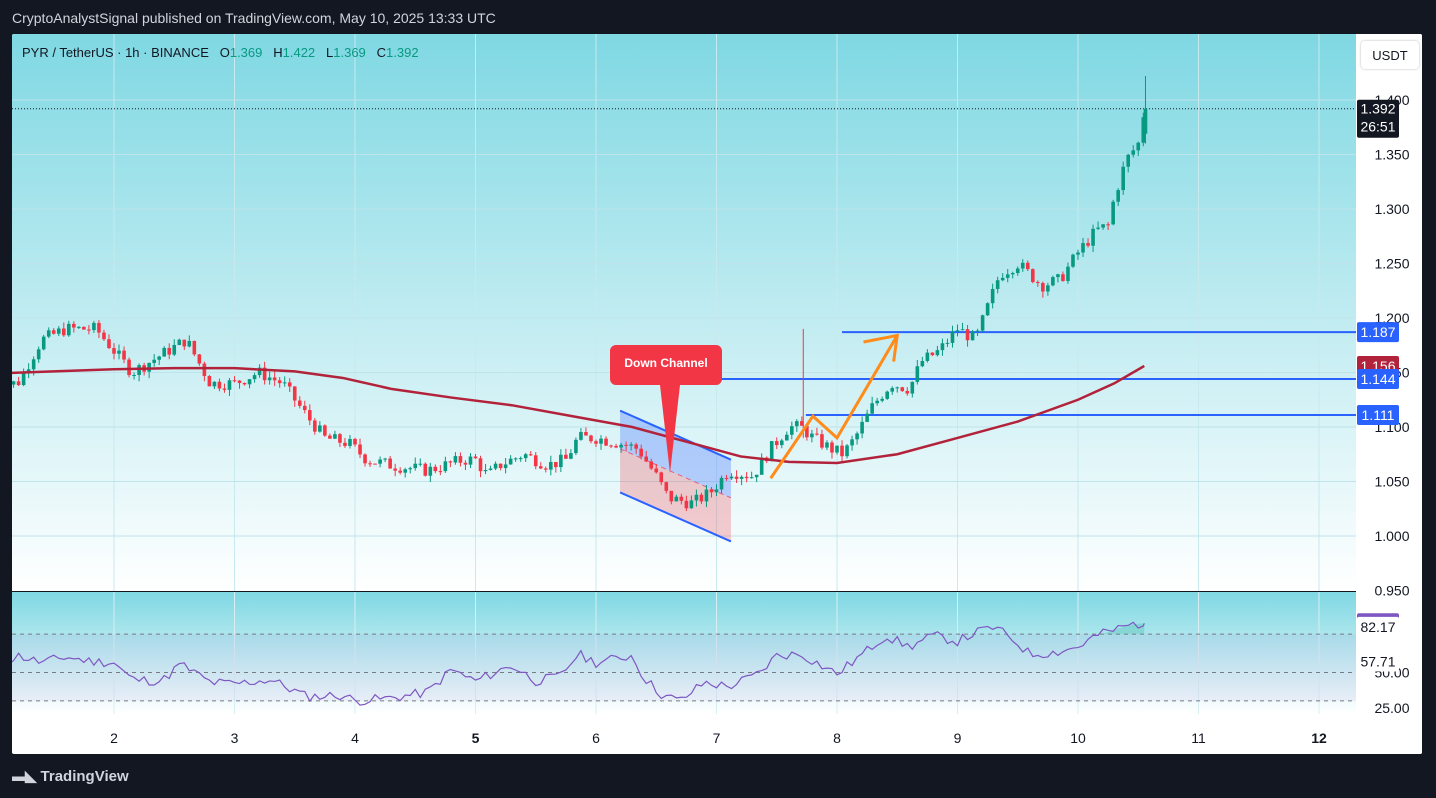 This screenshot has width=1436, height=798. I want to click on rsi-background-band, so click(684, 667).